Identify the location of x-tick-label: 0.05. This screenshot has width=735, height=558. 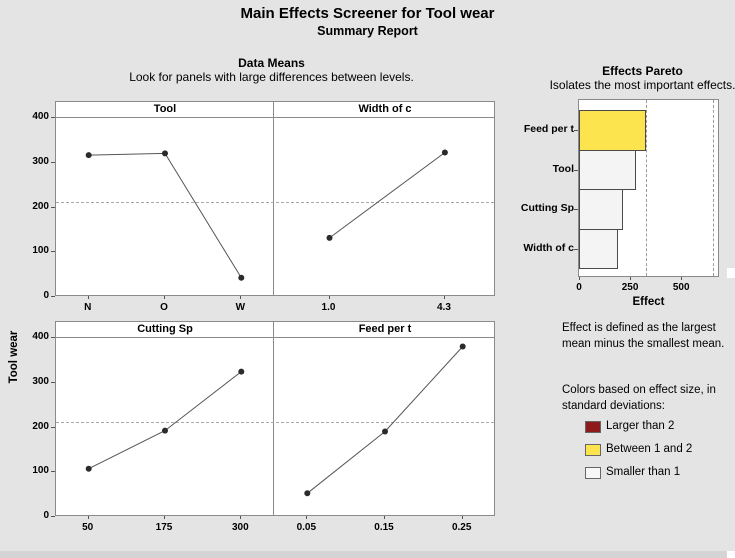
(306, 527).